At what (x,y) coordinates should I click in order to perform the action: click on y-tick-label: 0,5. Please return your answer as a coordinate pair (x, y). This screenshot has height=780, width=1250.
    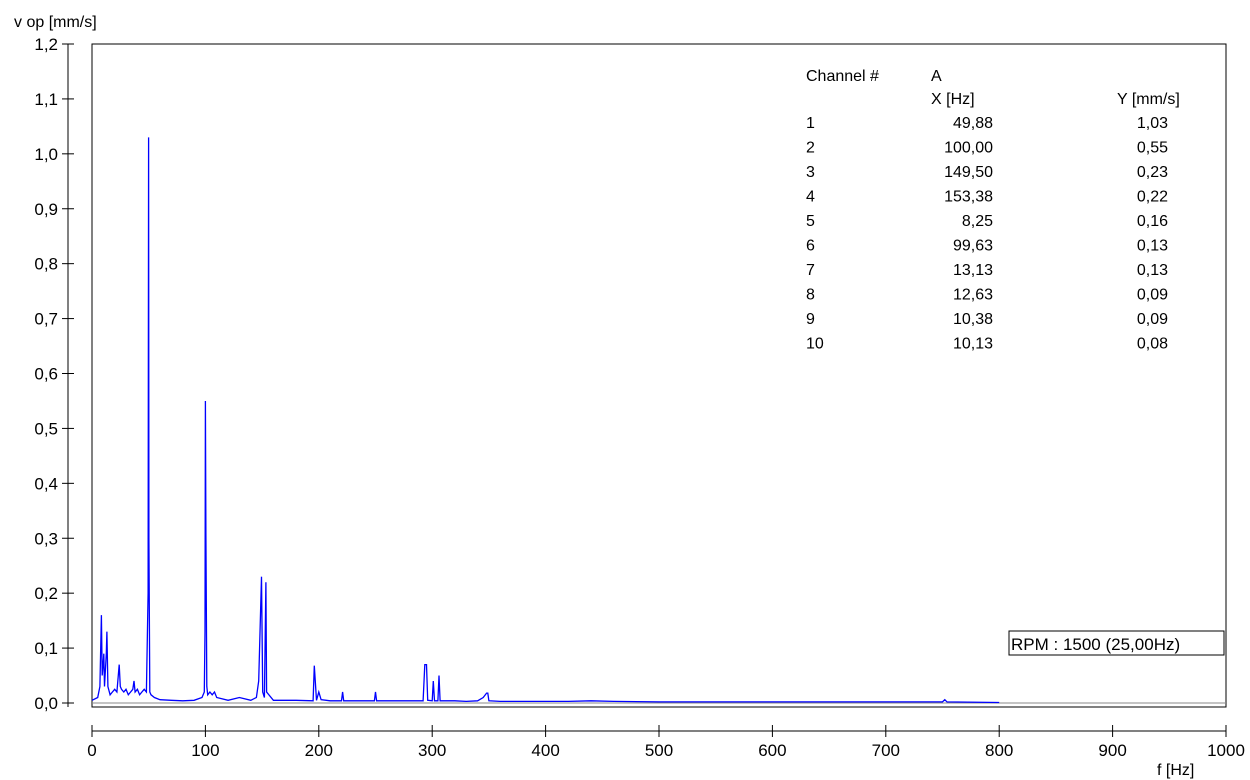
    Looking at the image, I should click on (46, 428).